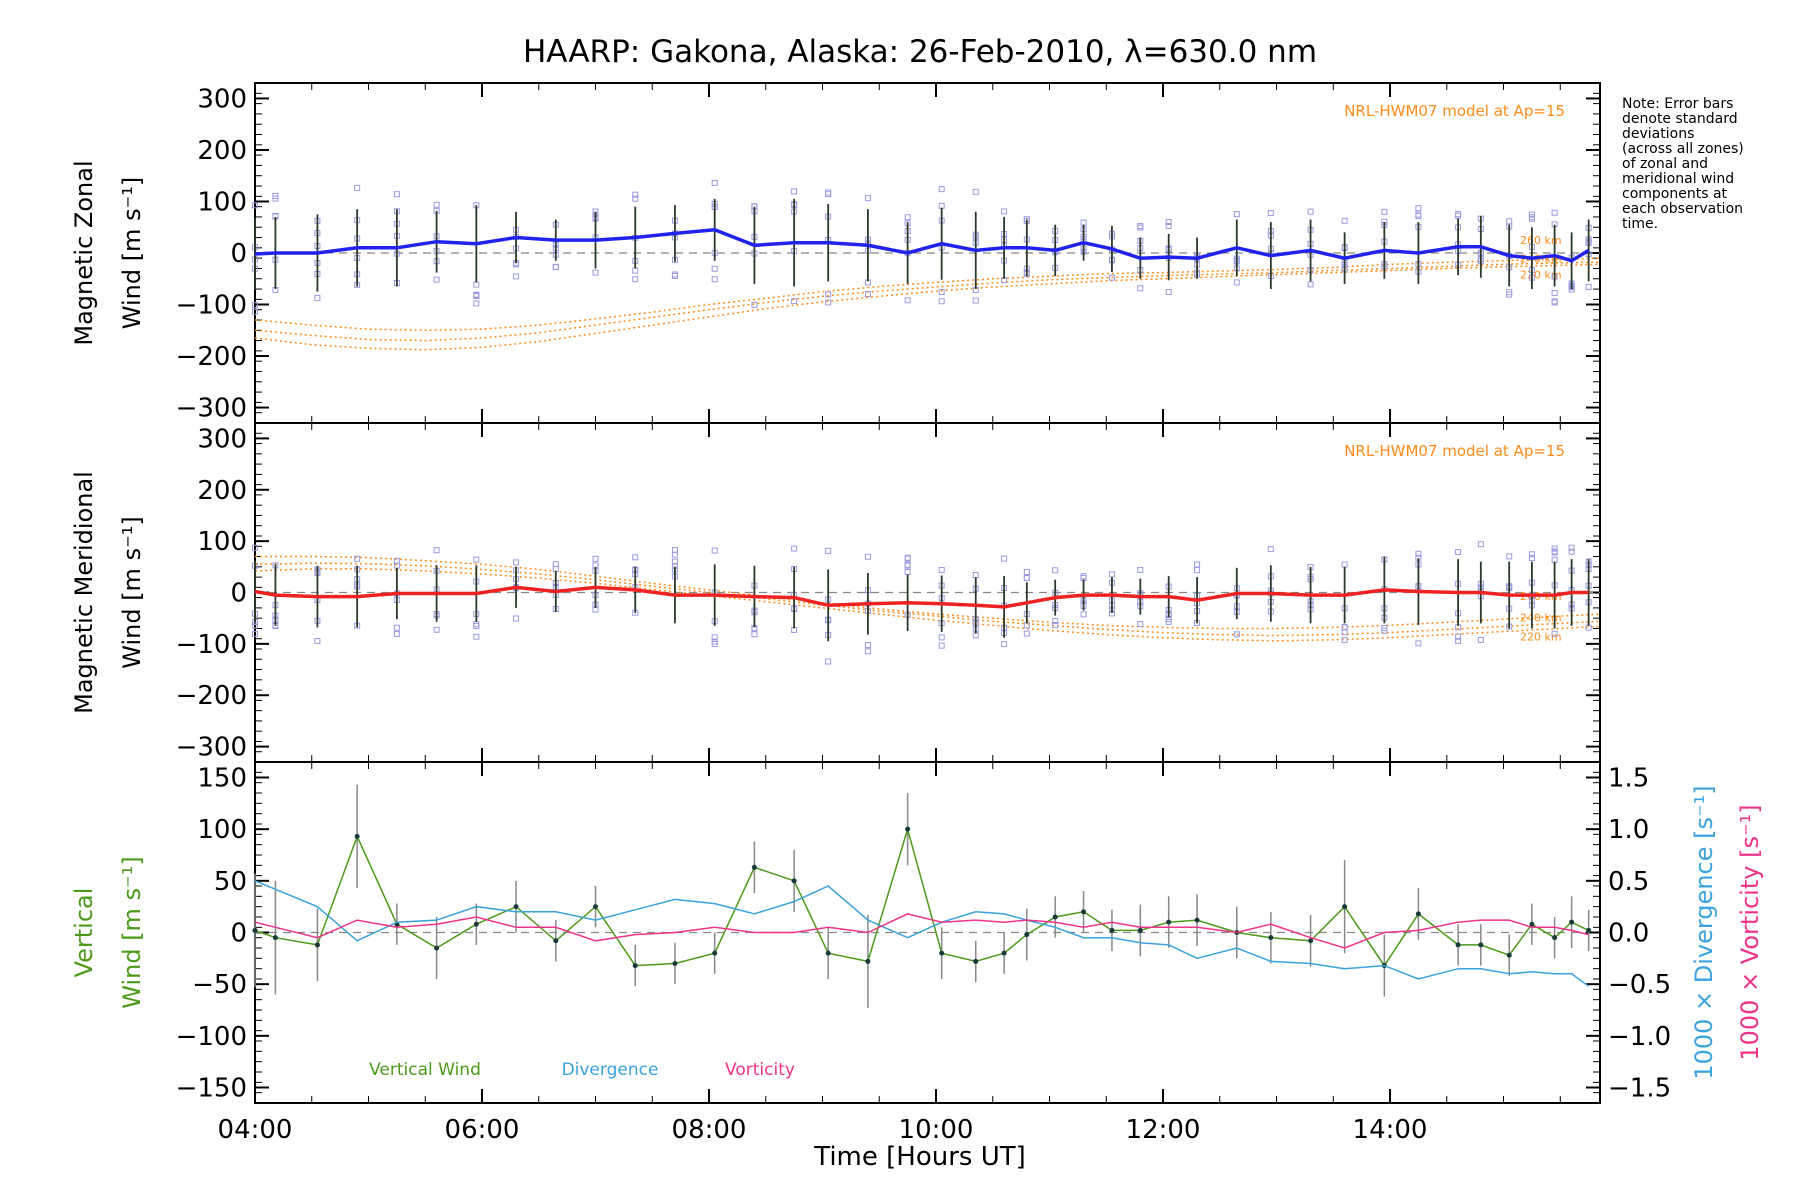 This screenshot has height=1200, width=1800. Describe the element at coordinates (1680, 119) in the screenshot. I see `note-line: denote standard` at that location.